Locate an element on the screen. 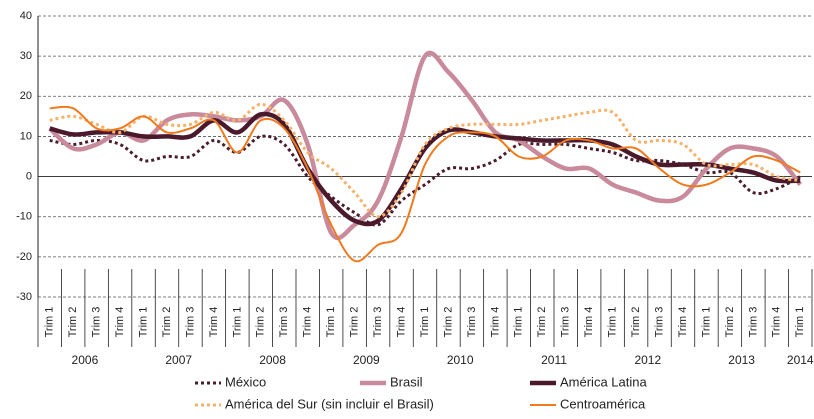 This screenshot has width=814, height=419. year-label: 2011 is located at coordinates (554, 360).